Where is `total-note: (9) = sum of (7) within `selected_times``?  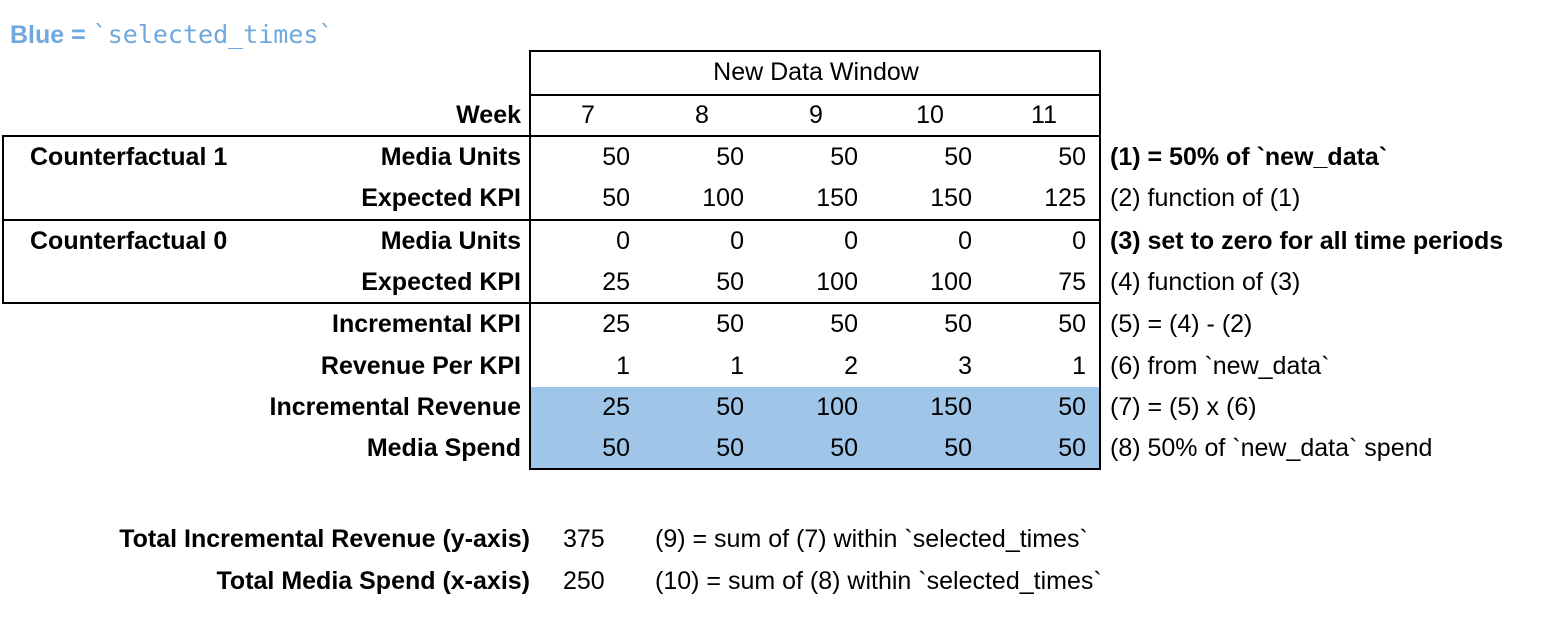 total-note: (9) = sum of (7) within `selected_times` is located at coordinates (871, 539).